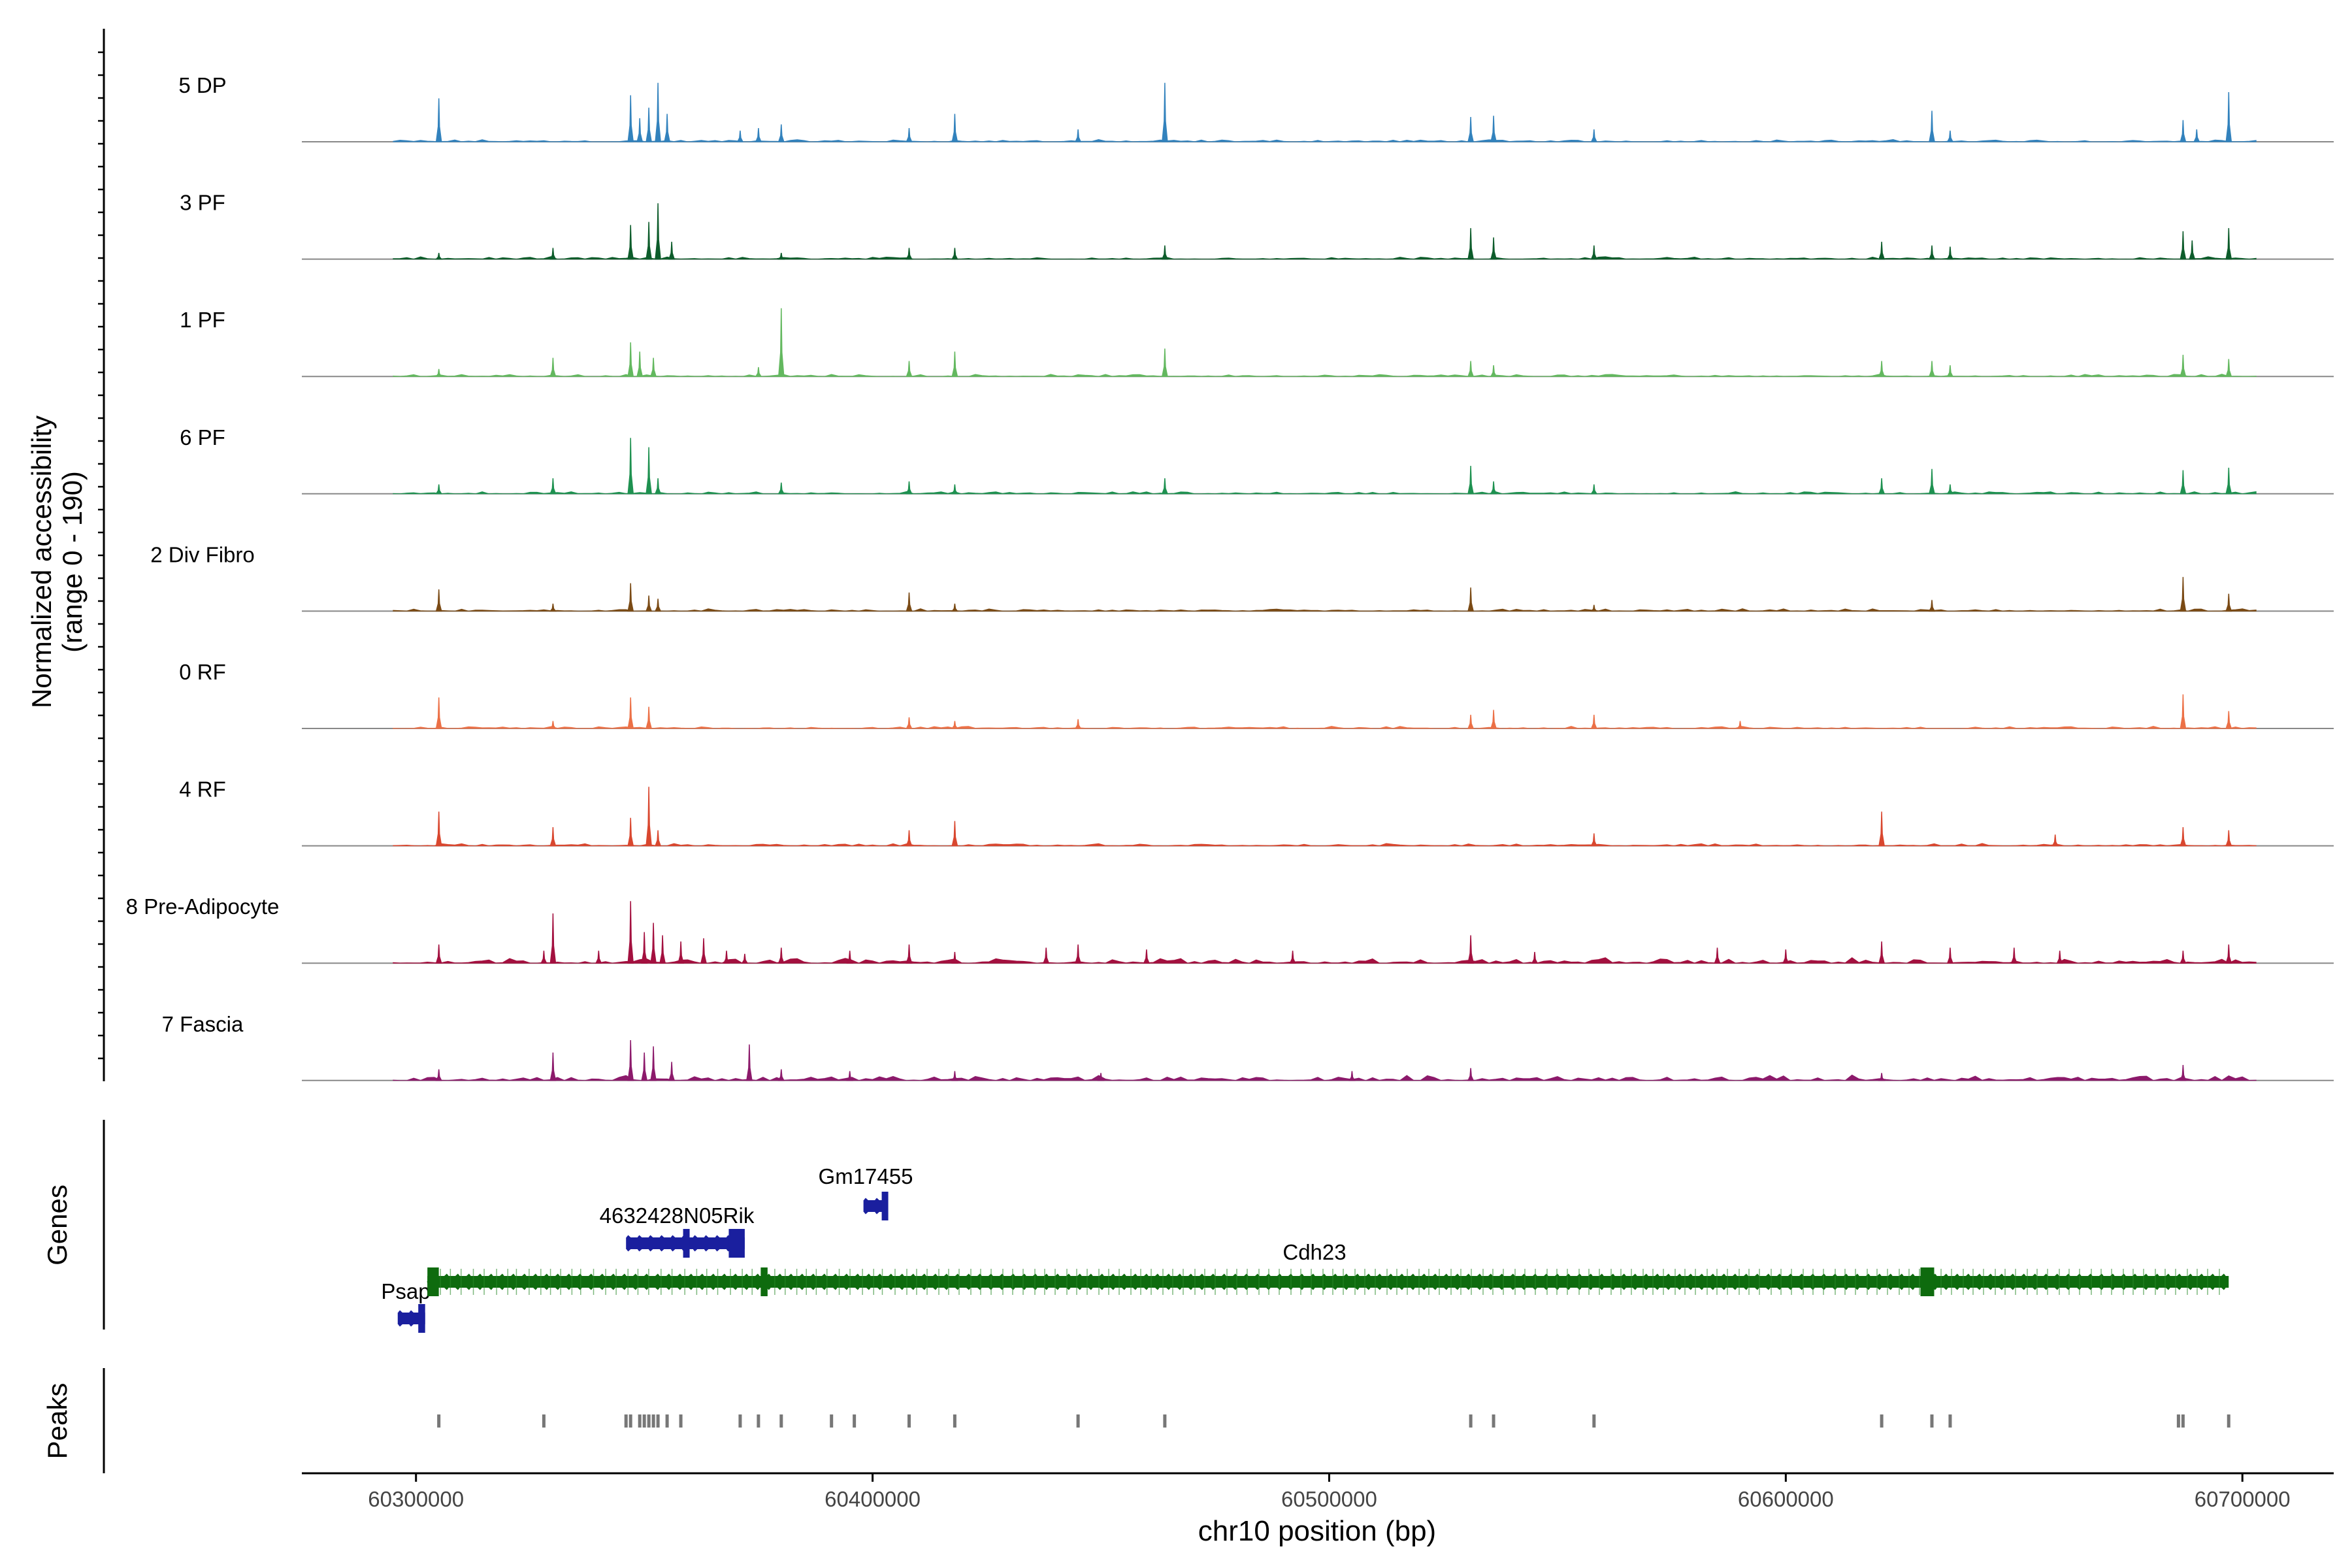  I want to click on peak-regions, so click(1333, 1421).